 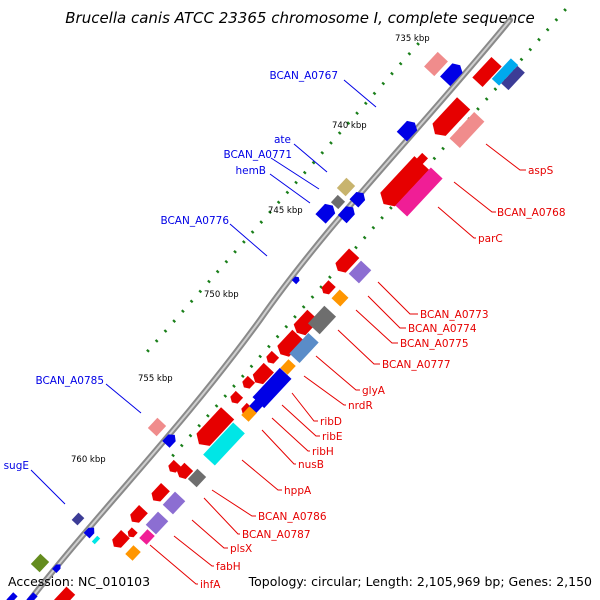 What do you see at coordinates (298, 491) in the screenshot?
I see `gene-label-hppA: hppA` at bounding box center [298, 491].